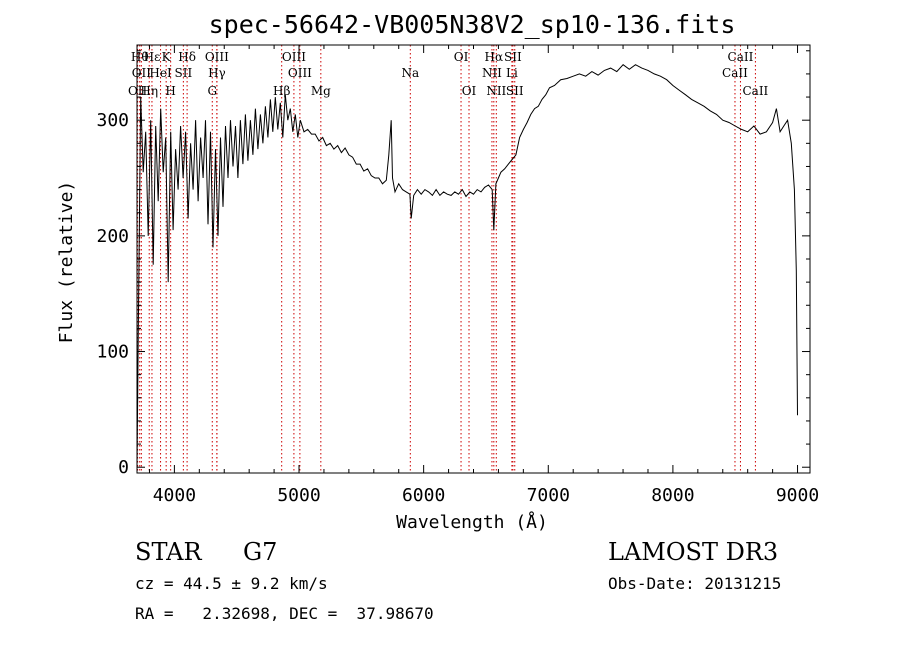  I want to click on chart-title: spec-56642-VB005N38V2_sp10-136.fits, so click(472, 24).